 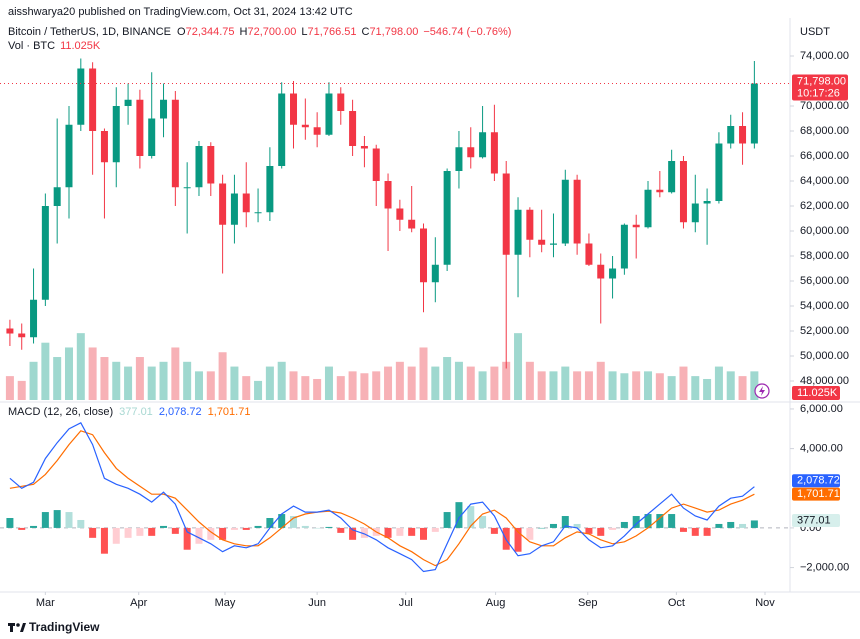 What do you see at coordinates (824, 331) in the screenshot?
I see `y-tick-label: 52,000.00` at bounding box center [824, 331].